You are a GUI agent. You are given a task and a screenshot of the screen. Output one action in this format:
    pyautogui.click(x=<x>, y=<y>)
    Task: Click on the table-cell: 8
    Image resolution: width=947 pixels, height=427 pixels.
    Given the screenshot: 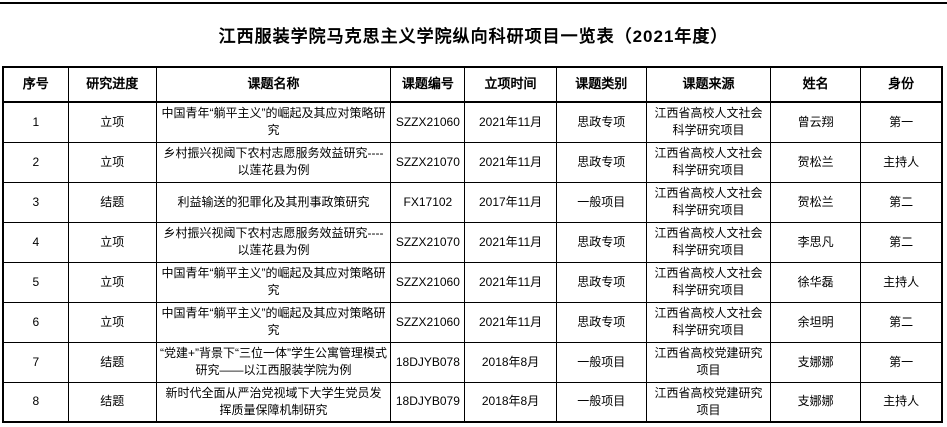 What is the action you would take?
    pyautogui.click(x=35, y=402)
    